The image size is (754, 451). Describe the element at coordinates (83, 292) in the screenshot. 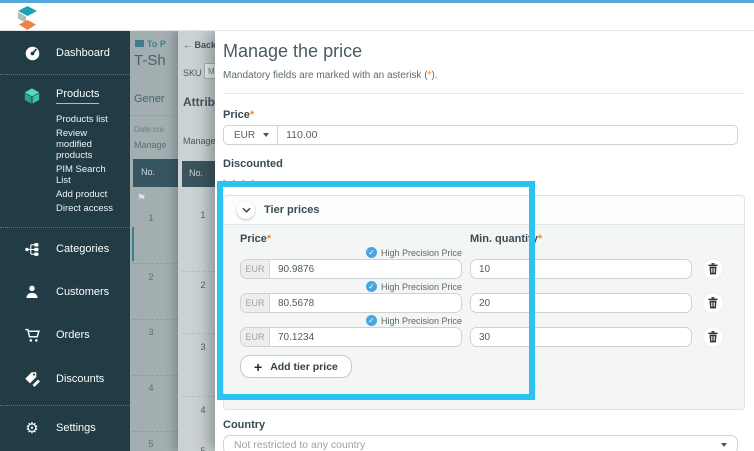

I see `sidebar-item-label: Customers` at that location.